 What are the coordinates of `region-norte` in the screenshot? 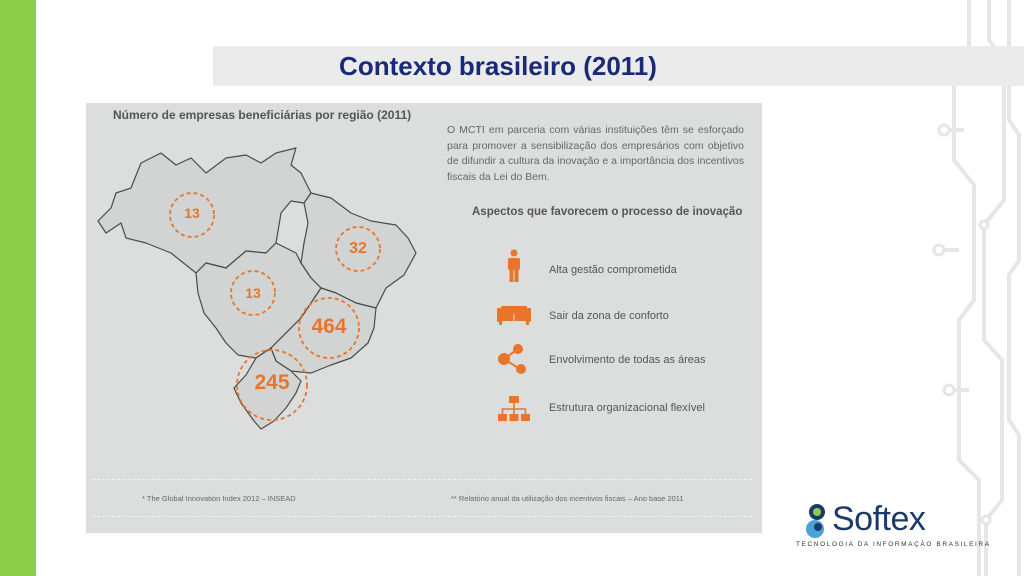 It's located at (204, 210).